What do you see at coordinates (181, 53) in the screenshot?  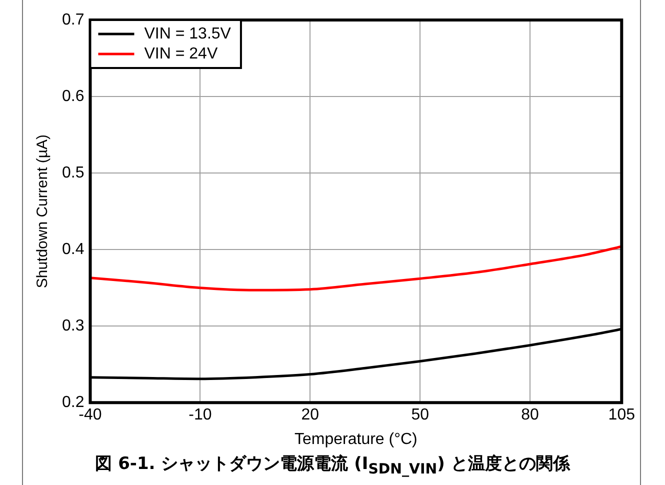 I see `legend-label: VIN = 24V` at bounding box center [181, 53].